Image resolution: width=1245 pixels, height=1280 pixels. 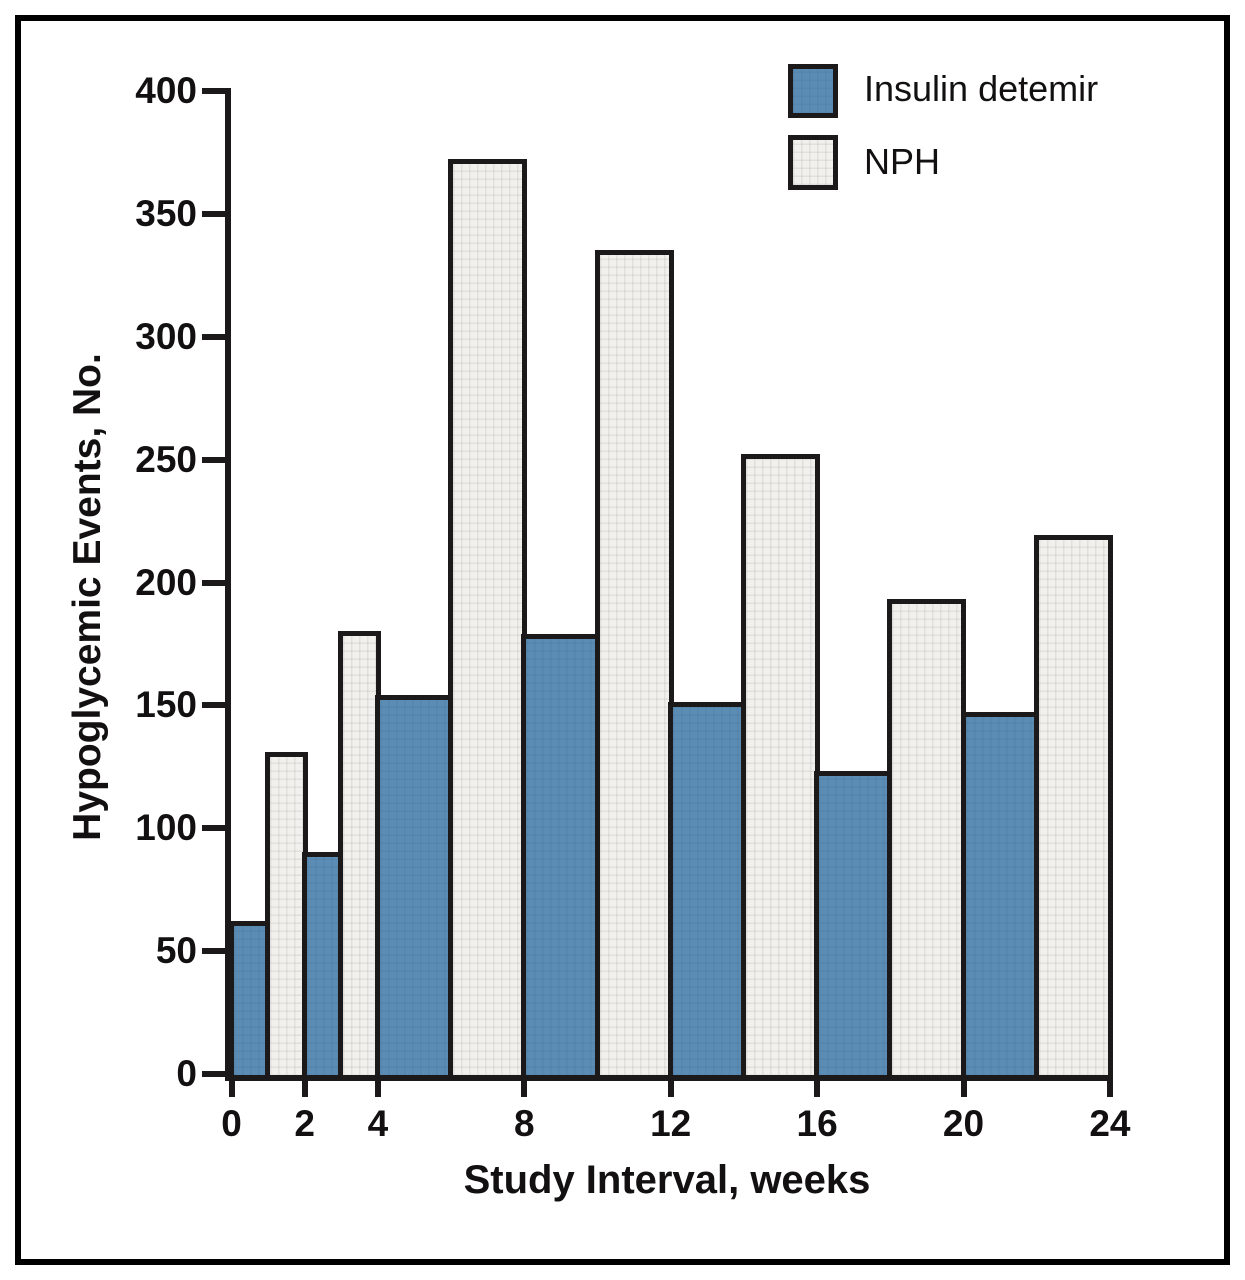 I want to click on legend-label-insulin-detemir: Insulin detemir, so click(x=981, y=88).